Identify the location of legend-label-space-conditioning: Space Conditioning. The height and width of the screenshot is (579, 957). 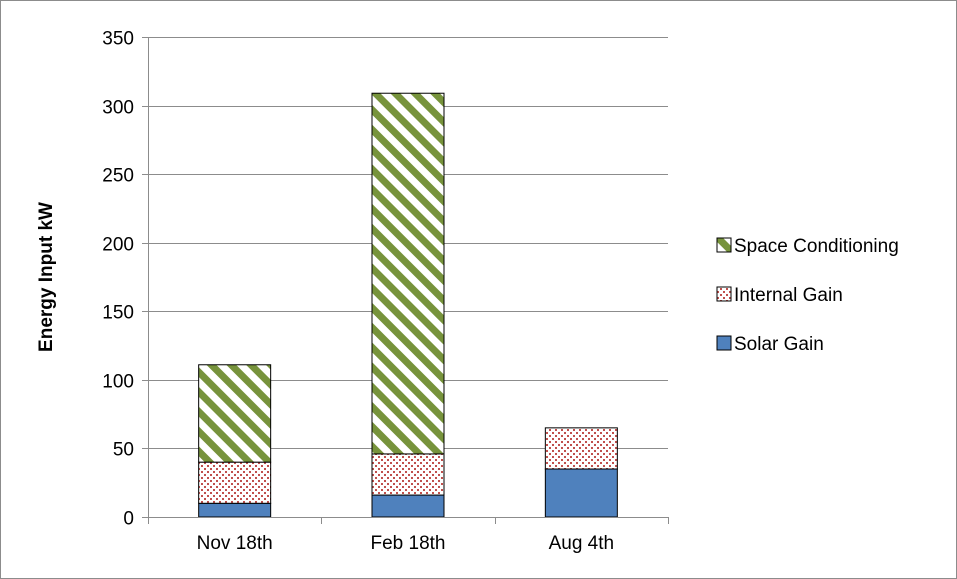
(816, 246).